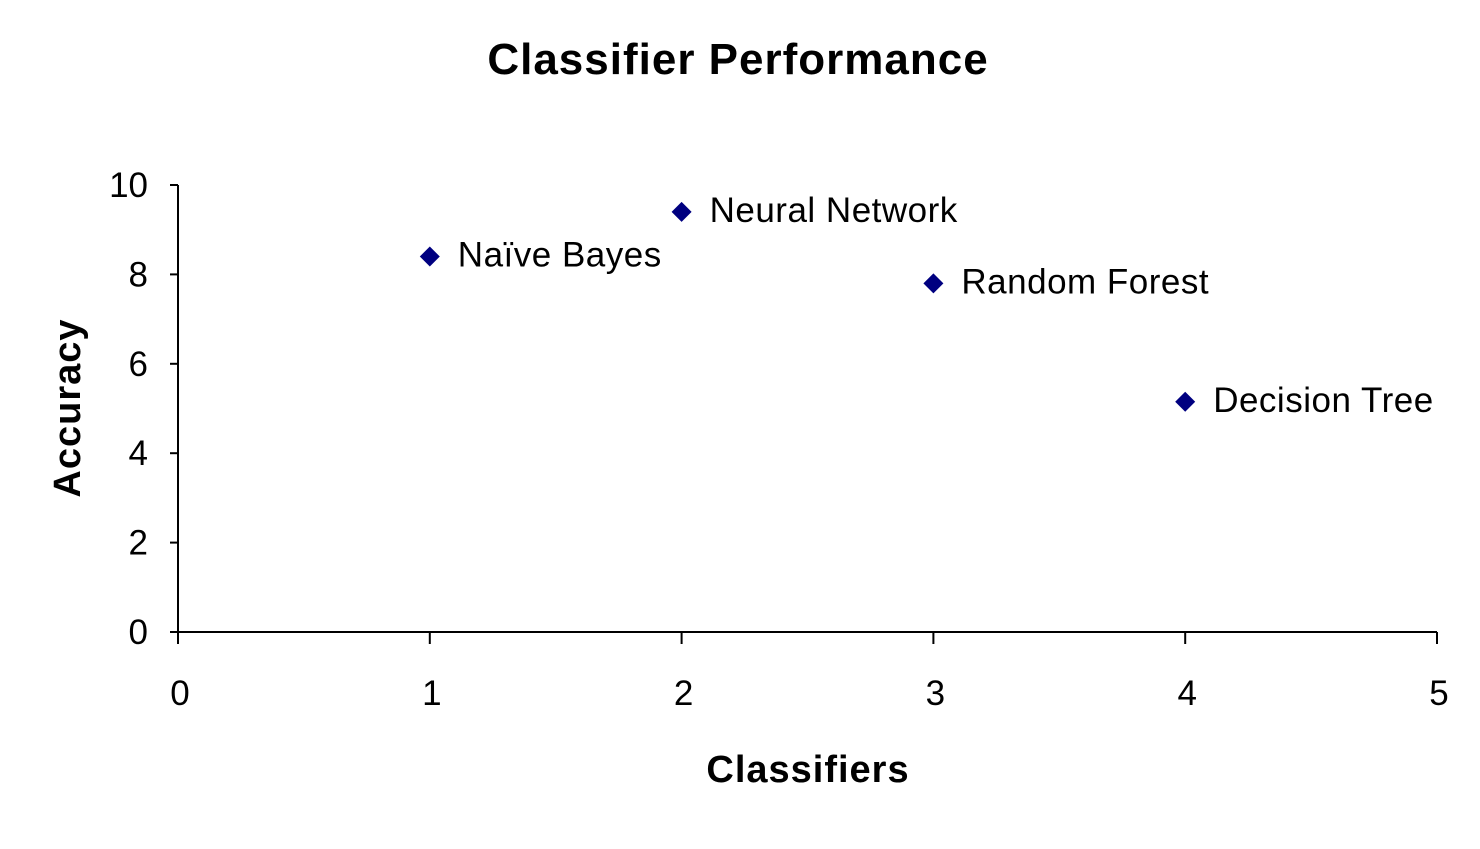 This screenshot has width=1480, height=849. What do you see at coordinates (68, 407) in the screenshot?
I see `y-axis-title: Accuracy` at bounding box center [68, 407].